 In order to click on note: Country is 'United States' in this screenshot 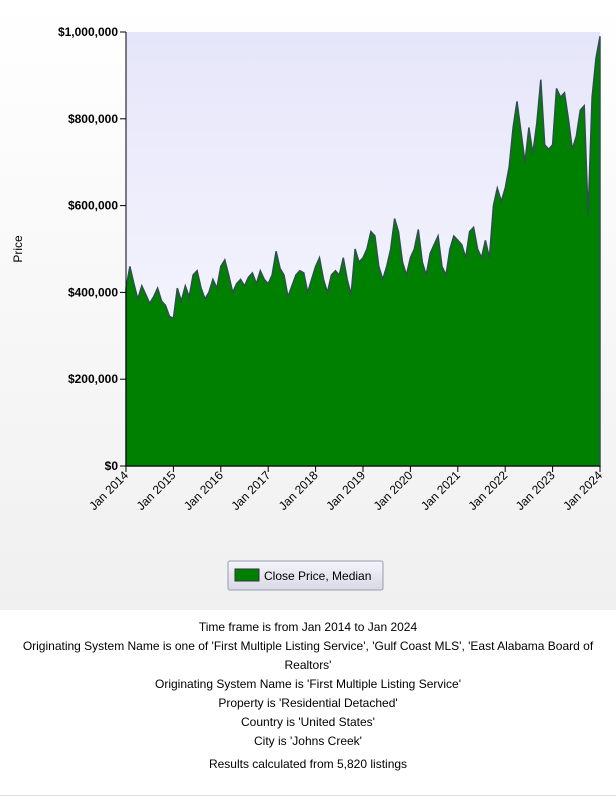, I will do `click(308, 722)`.